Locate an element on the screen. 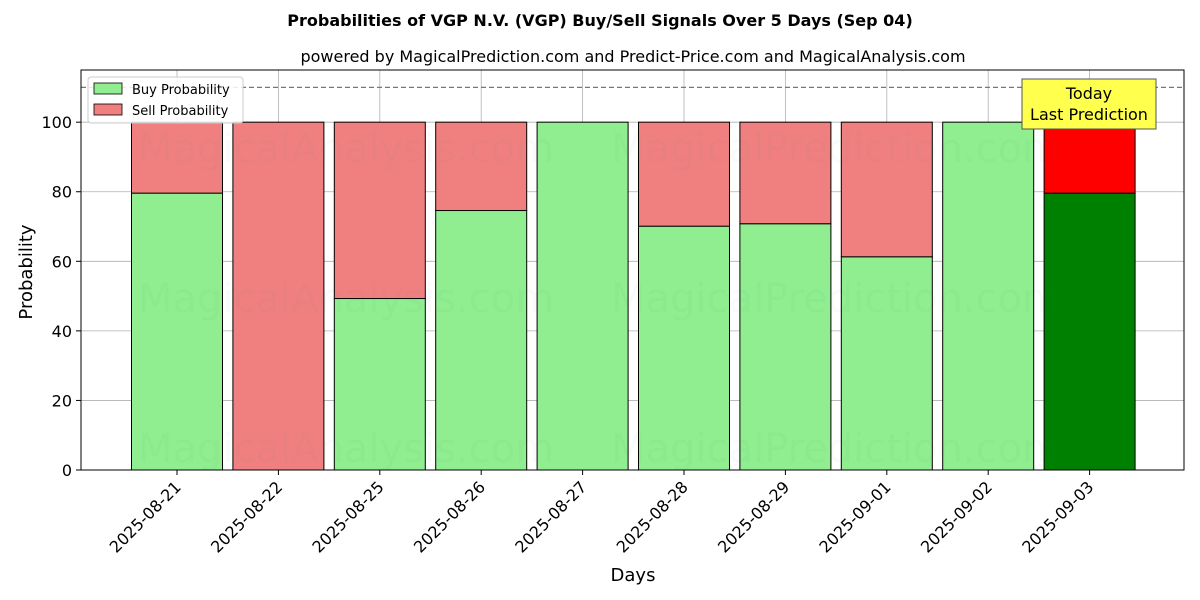 The image size is (1200, 600). x-tick-label: 2025-09-03 is located at coordinates (1057, 516).